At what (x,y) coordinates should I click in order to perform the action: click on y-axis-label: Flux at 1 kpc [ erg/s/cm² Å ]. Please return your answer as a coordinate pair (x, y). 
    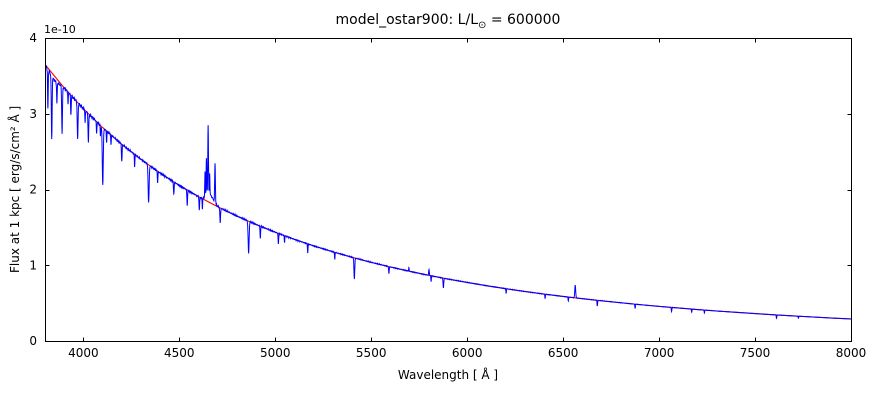
    Looking at the image, I should click on (15, 189).